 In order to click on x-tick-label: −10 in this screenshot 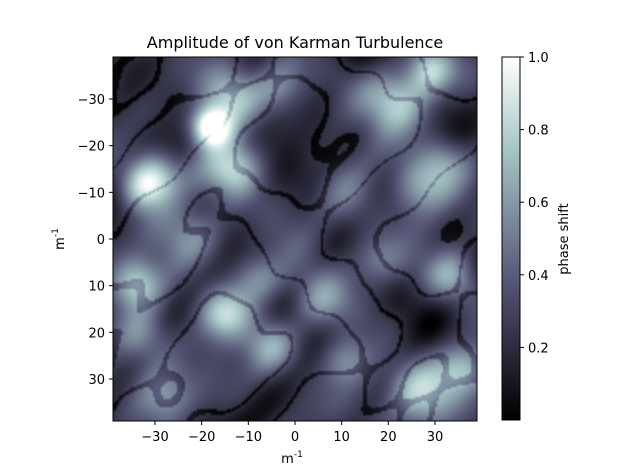, I will do `click(248, 437)`.